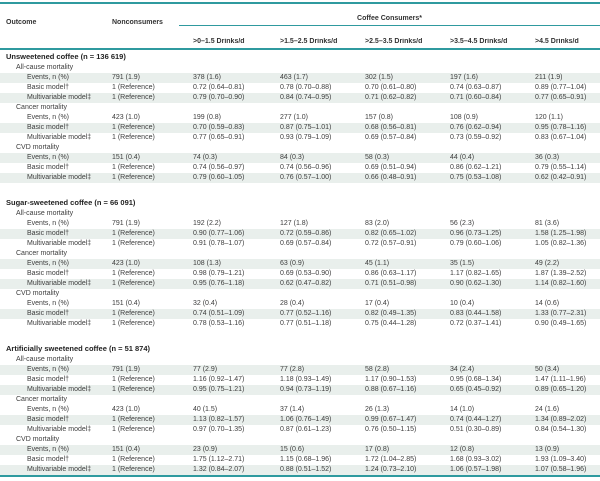  What do you see at coordinates (476, 469) in the screenshot?
I see `value-cell: 1.06 (0.57–1.98)` at bounding box center [476, 469].